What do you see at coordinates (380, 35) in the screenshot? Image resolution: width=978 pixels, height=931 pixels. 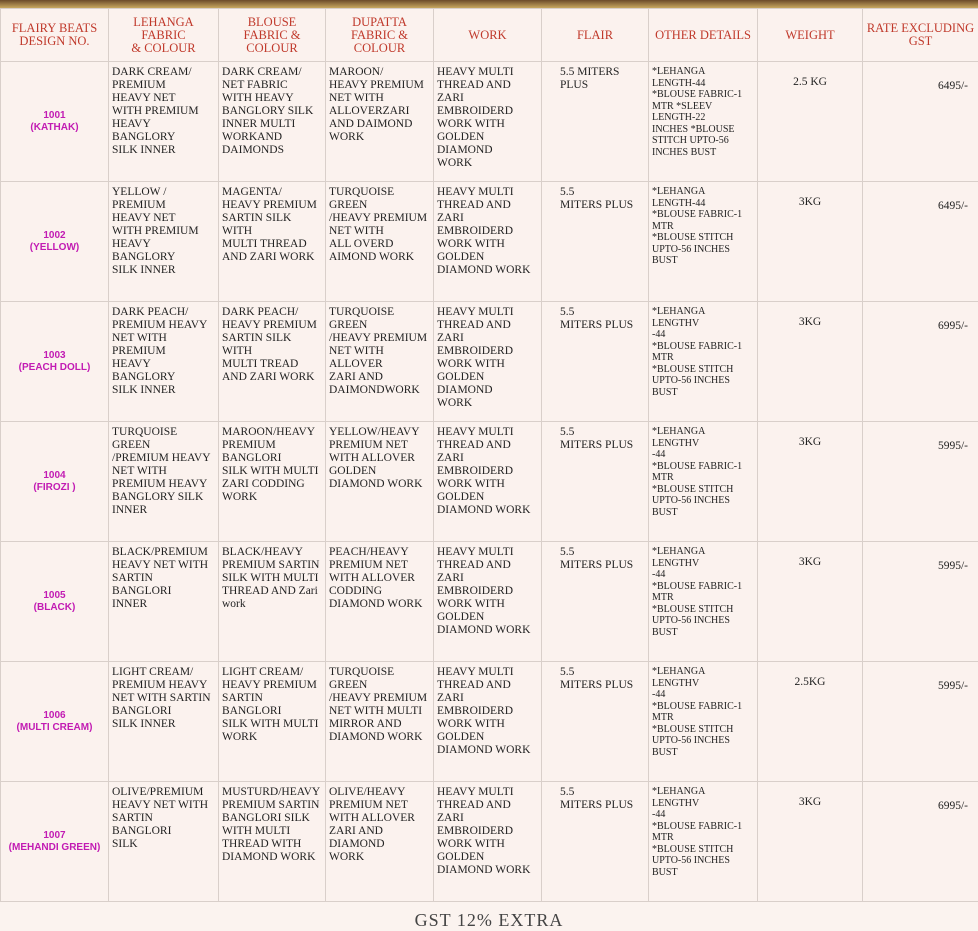 I see `column-header: DUPATTA FABRIC & COLOUR` at bounding box center [380, 35].